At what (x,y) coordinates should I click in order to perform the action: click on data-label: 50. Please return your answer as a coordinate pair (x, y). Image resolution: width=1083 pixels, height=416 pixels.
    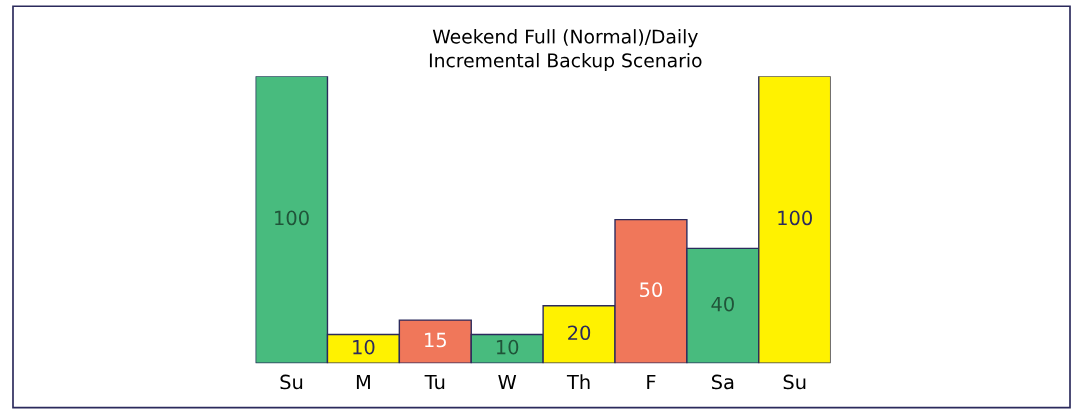
    Looking at the image, I should click on (651, 290).